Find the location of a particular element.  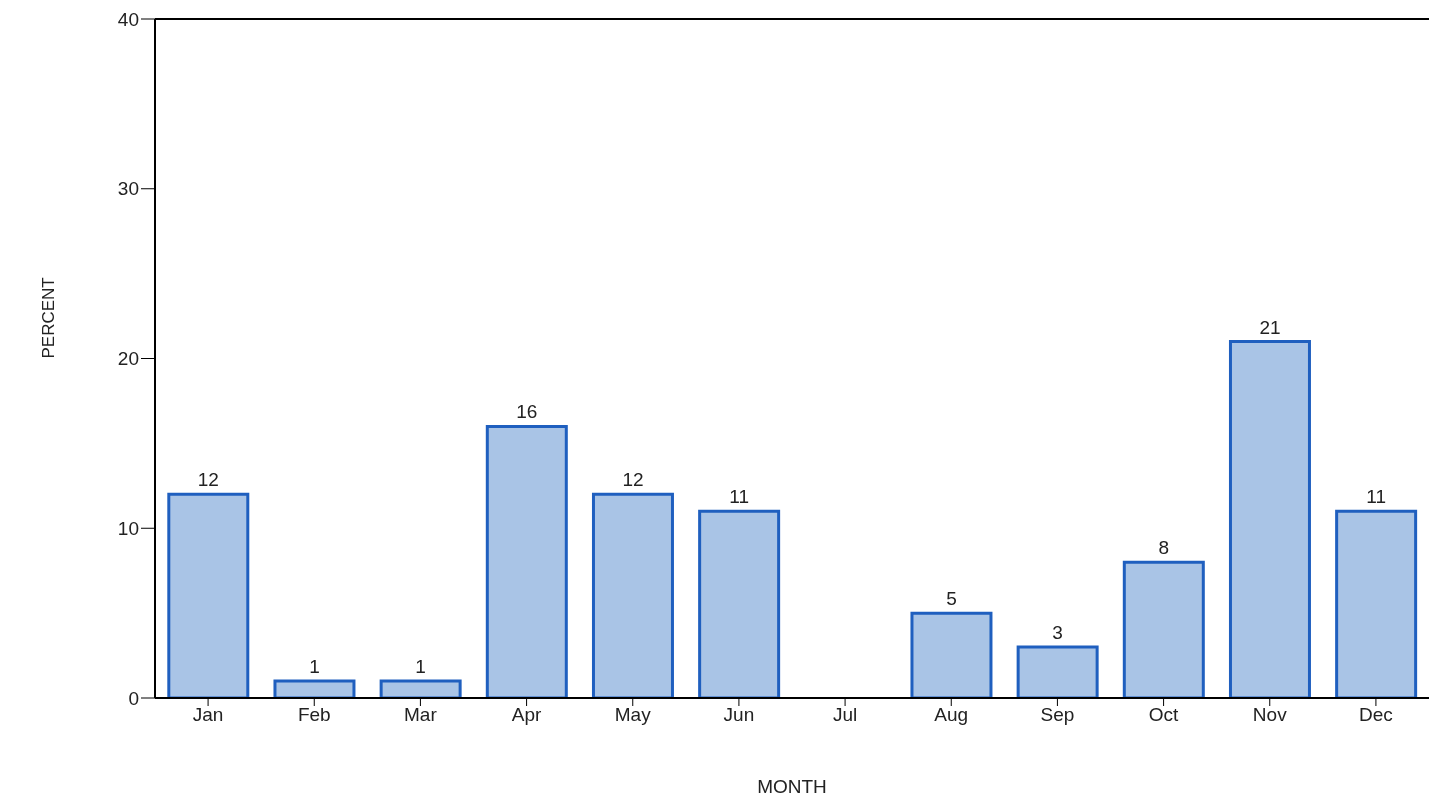

x-tick-label: May is located at coordinates (633, 715).